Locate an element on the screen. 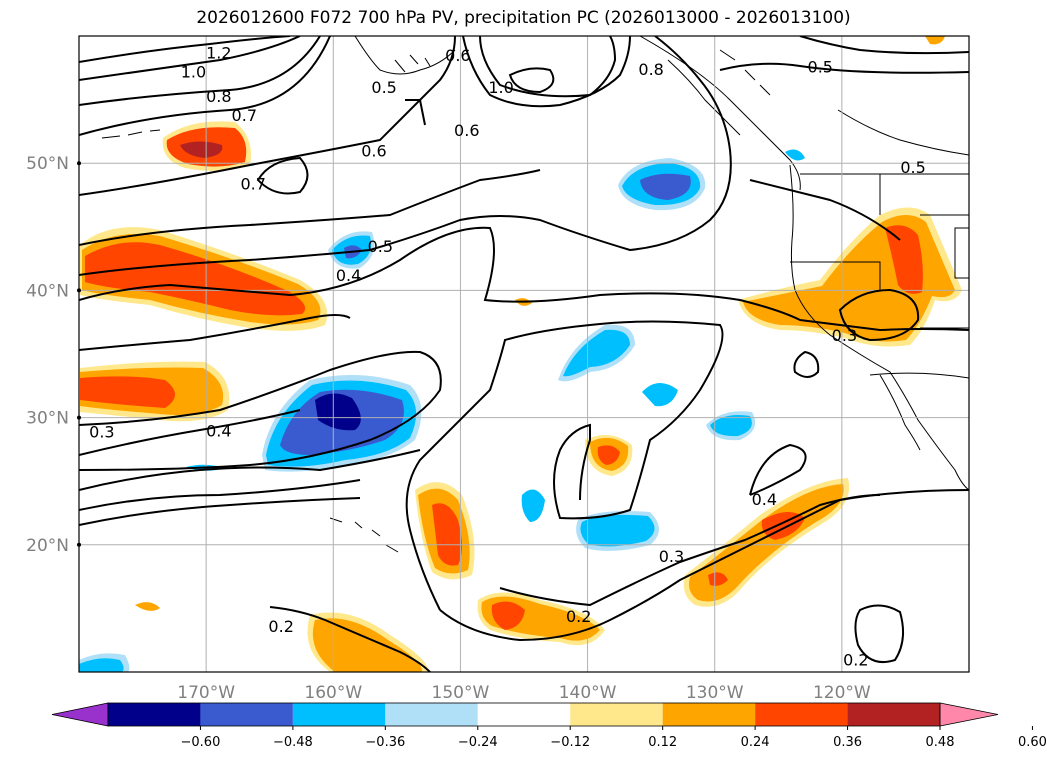 The image size is (1047, 765). lon-tick-label: 150°W is located at coordinates (461, 693).